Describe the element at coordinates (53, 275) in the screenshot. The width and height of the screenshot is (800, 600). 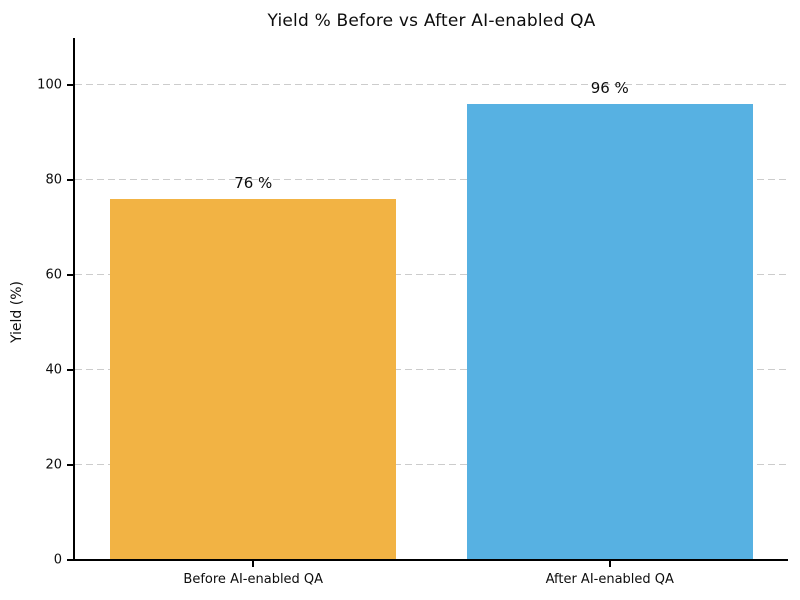
I see `y-tick-label: 60` at that location.